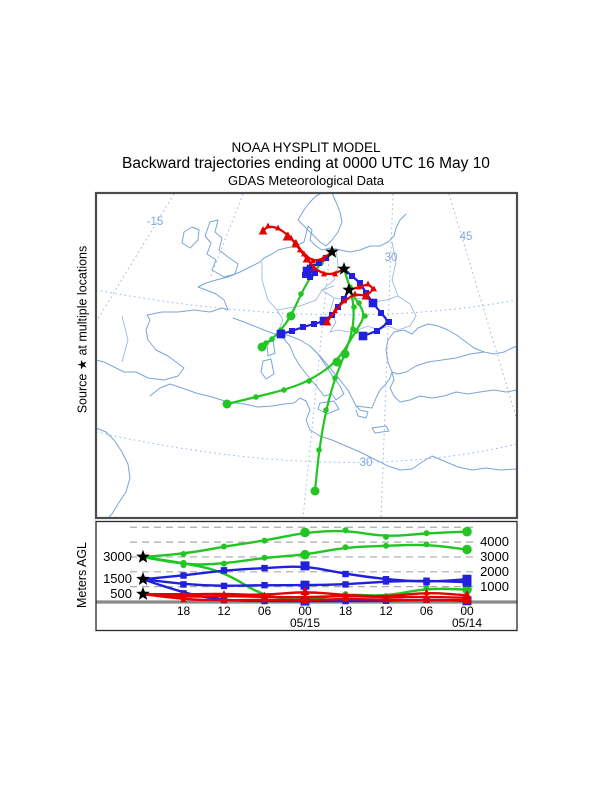 The height and width of the screenshot is (792, 612). What do you see at coordinates (494, 571) in the screenshot?
I see `profile-right-axis-label-2: 2000` at bounding box center [494, 571].